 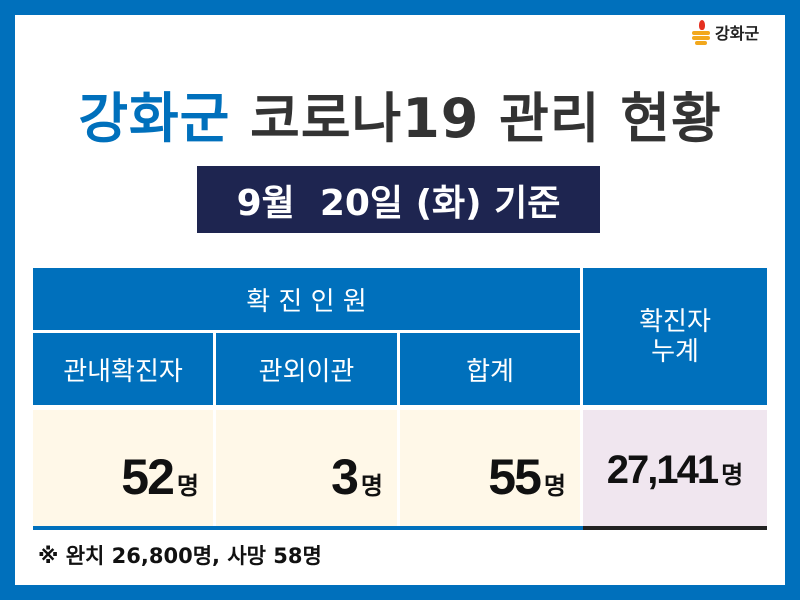 I want to click on column-header: 합계, so click(x=490, y=369).